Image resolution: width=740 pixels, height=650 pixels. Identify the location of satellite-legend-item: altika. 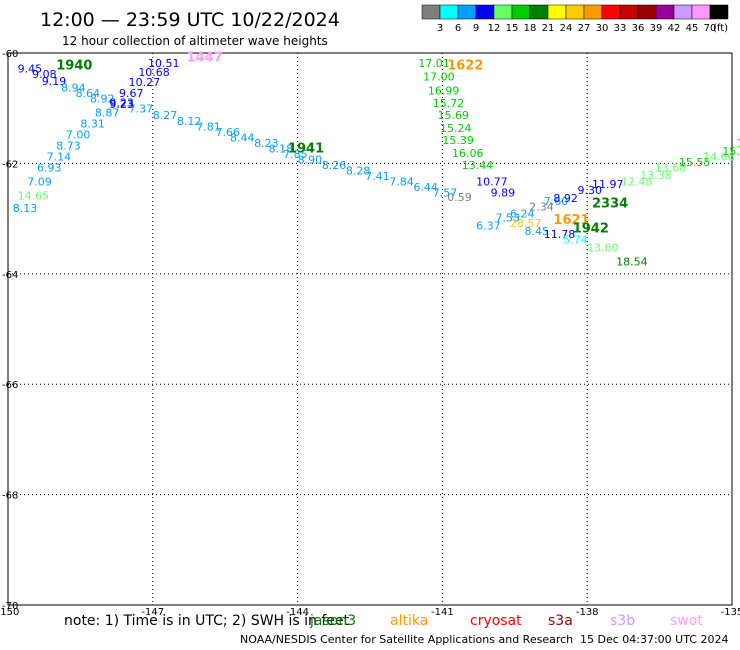
(409, 621).